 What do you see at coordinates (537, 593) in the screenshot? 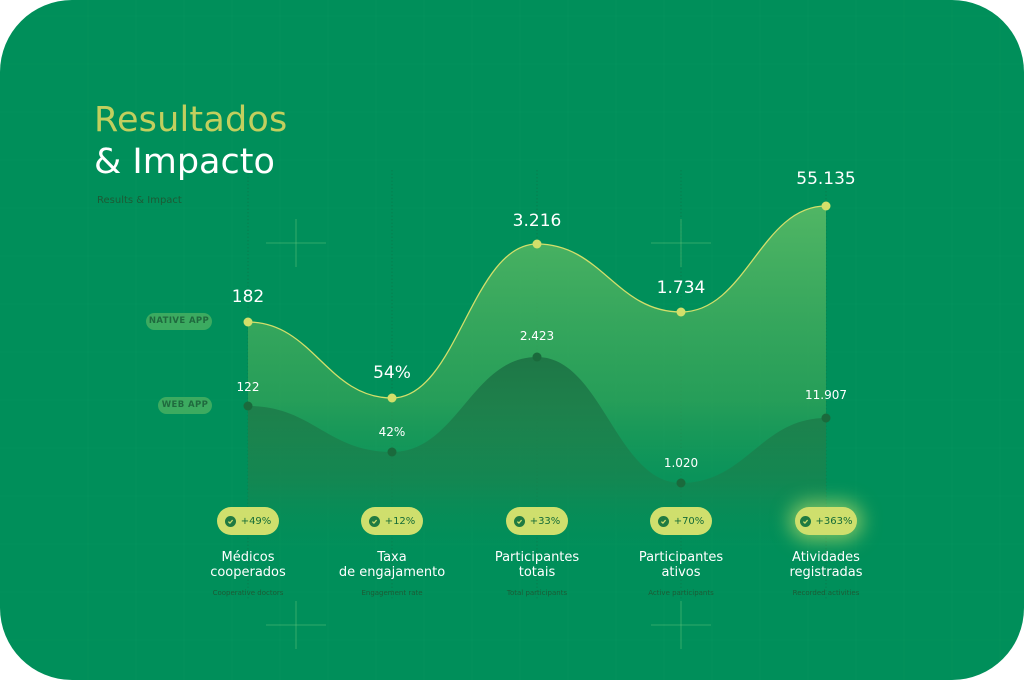
I see `category-subtitle: Total participants` at bounding box center [537, 593].